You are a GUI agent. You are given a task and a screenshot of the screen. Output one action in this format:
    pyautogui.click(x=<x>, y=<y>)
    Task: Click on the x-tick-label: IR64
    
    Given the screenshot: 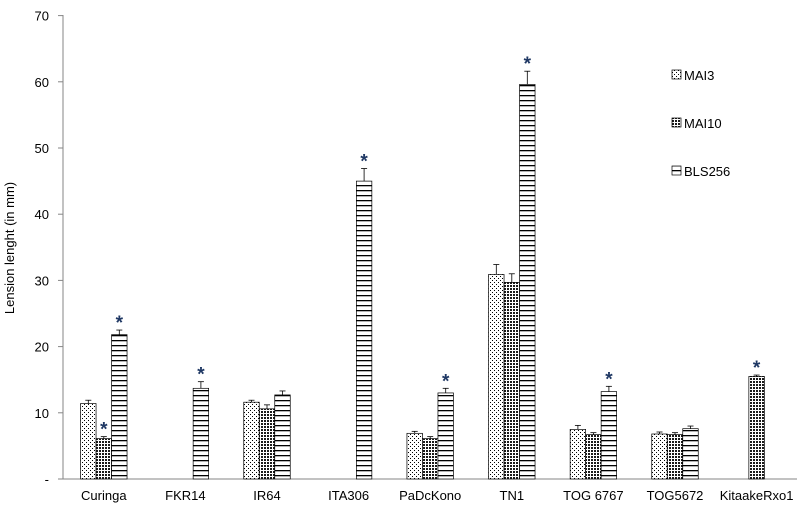 What is the action you would take?
    pyautogui.click(x=266, y=495)
    